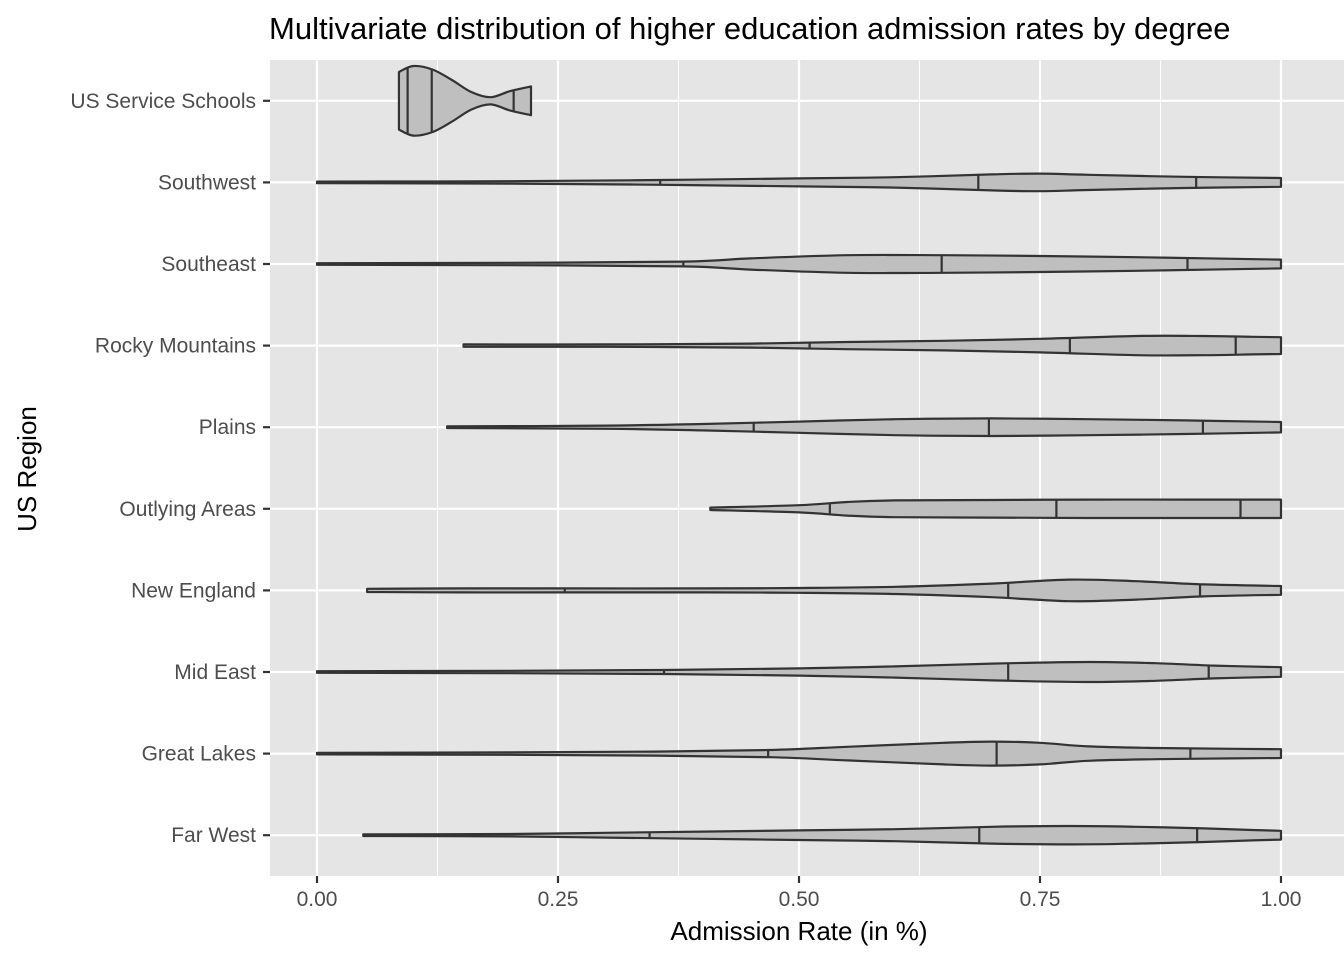  I want to click on x-tick-label: 0.75, so click(1040, 899).